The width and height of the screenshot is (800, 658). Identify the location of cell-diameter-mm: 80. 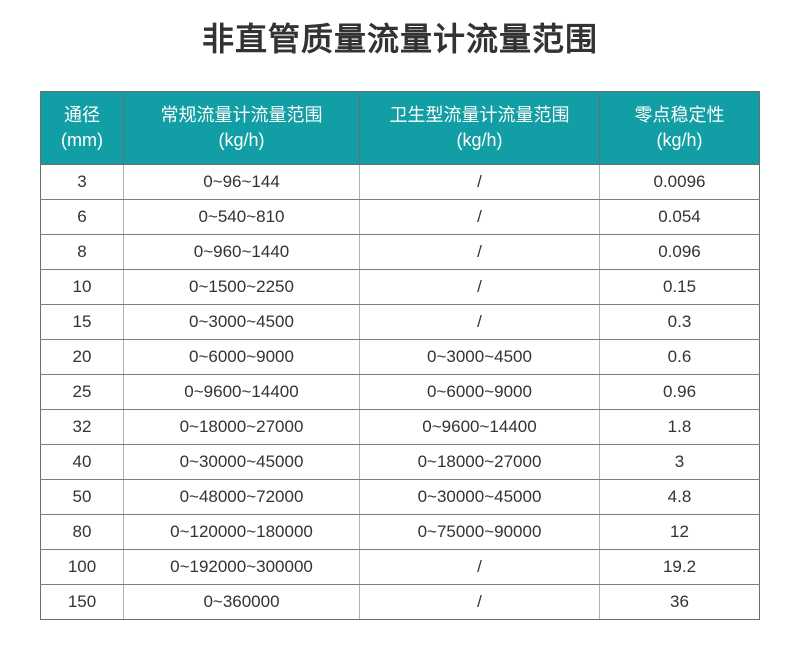
(82, 532).